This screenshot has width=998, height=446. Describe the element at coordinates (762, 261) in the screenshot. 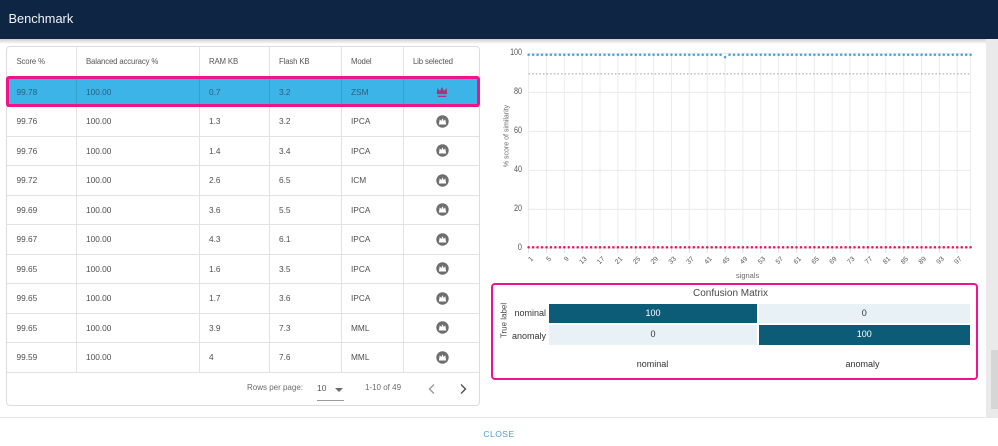

I see `svg-text: 53` at that location.